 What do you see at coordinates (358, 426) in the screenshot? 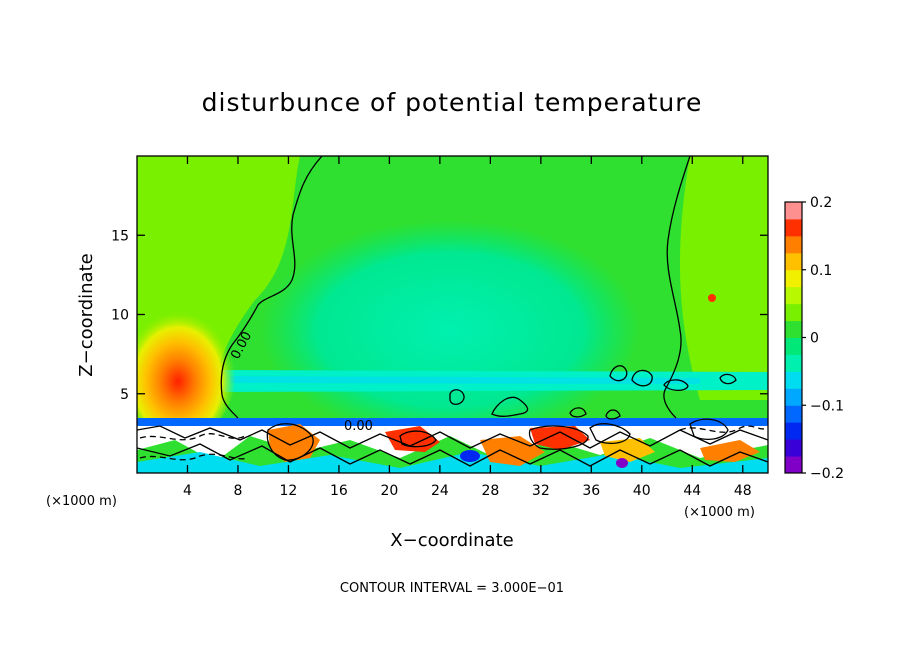
I see `contour-label-zero-mid: 0.00` at bounding box center [358, 426].